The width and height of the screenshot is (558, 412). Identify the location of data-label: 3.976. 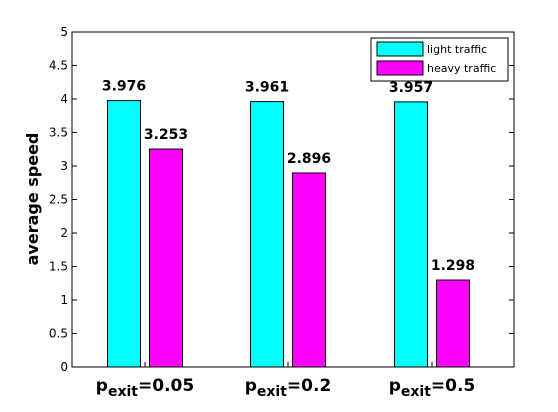
(124, 87).